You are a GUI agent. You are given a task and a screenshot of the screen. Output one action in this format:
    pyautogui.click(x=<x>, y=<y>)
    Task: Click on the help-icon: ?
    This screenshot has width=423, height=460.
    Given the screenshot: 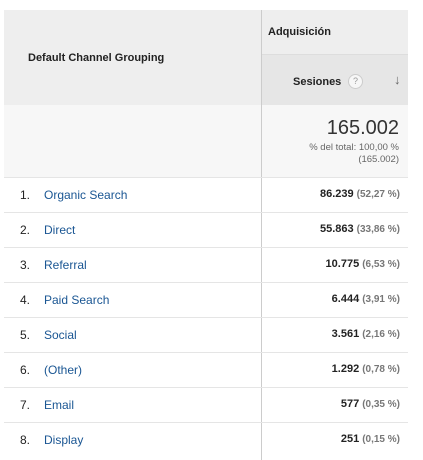 What is the action you would take?
    pyautogui.click(x=355, y=81)
    